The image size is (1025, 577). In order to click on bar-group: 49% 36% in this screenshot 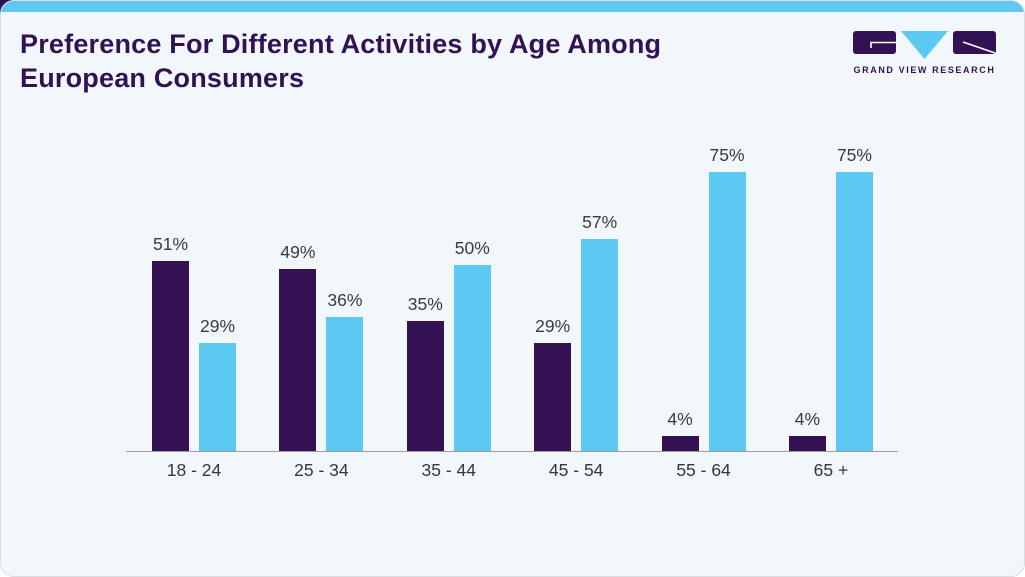, I will do `click(321, 346)`.